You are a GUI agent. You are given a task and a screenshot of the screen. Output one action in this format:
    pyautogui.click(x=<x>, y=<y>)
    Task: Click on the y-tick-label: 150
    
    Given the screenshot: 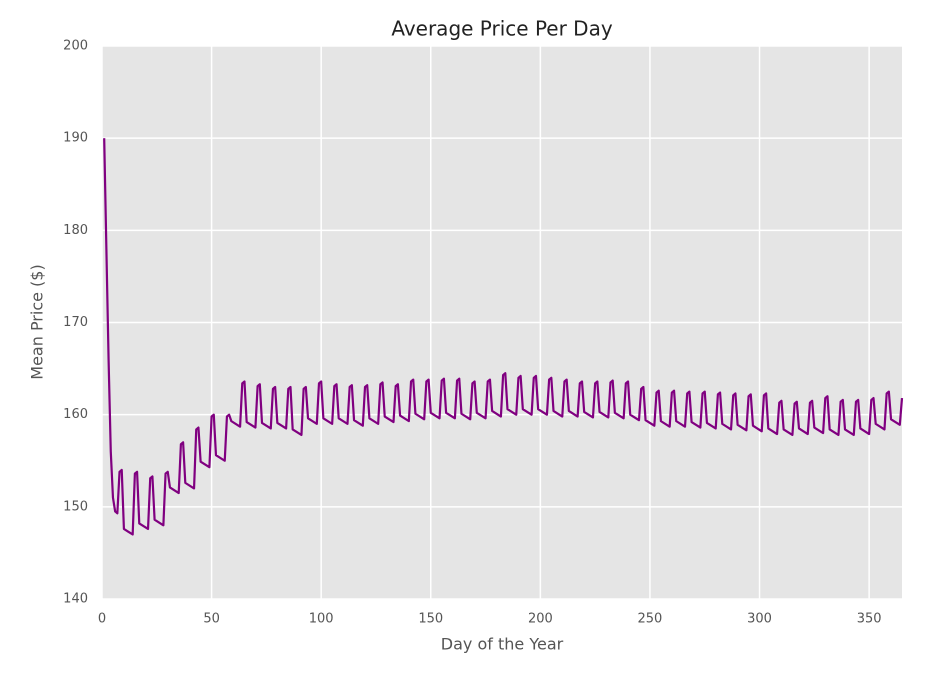 What is the action you would take?
    pyautogui.click(x=75, y=506)
    